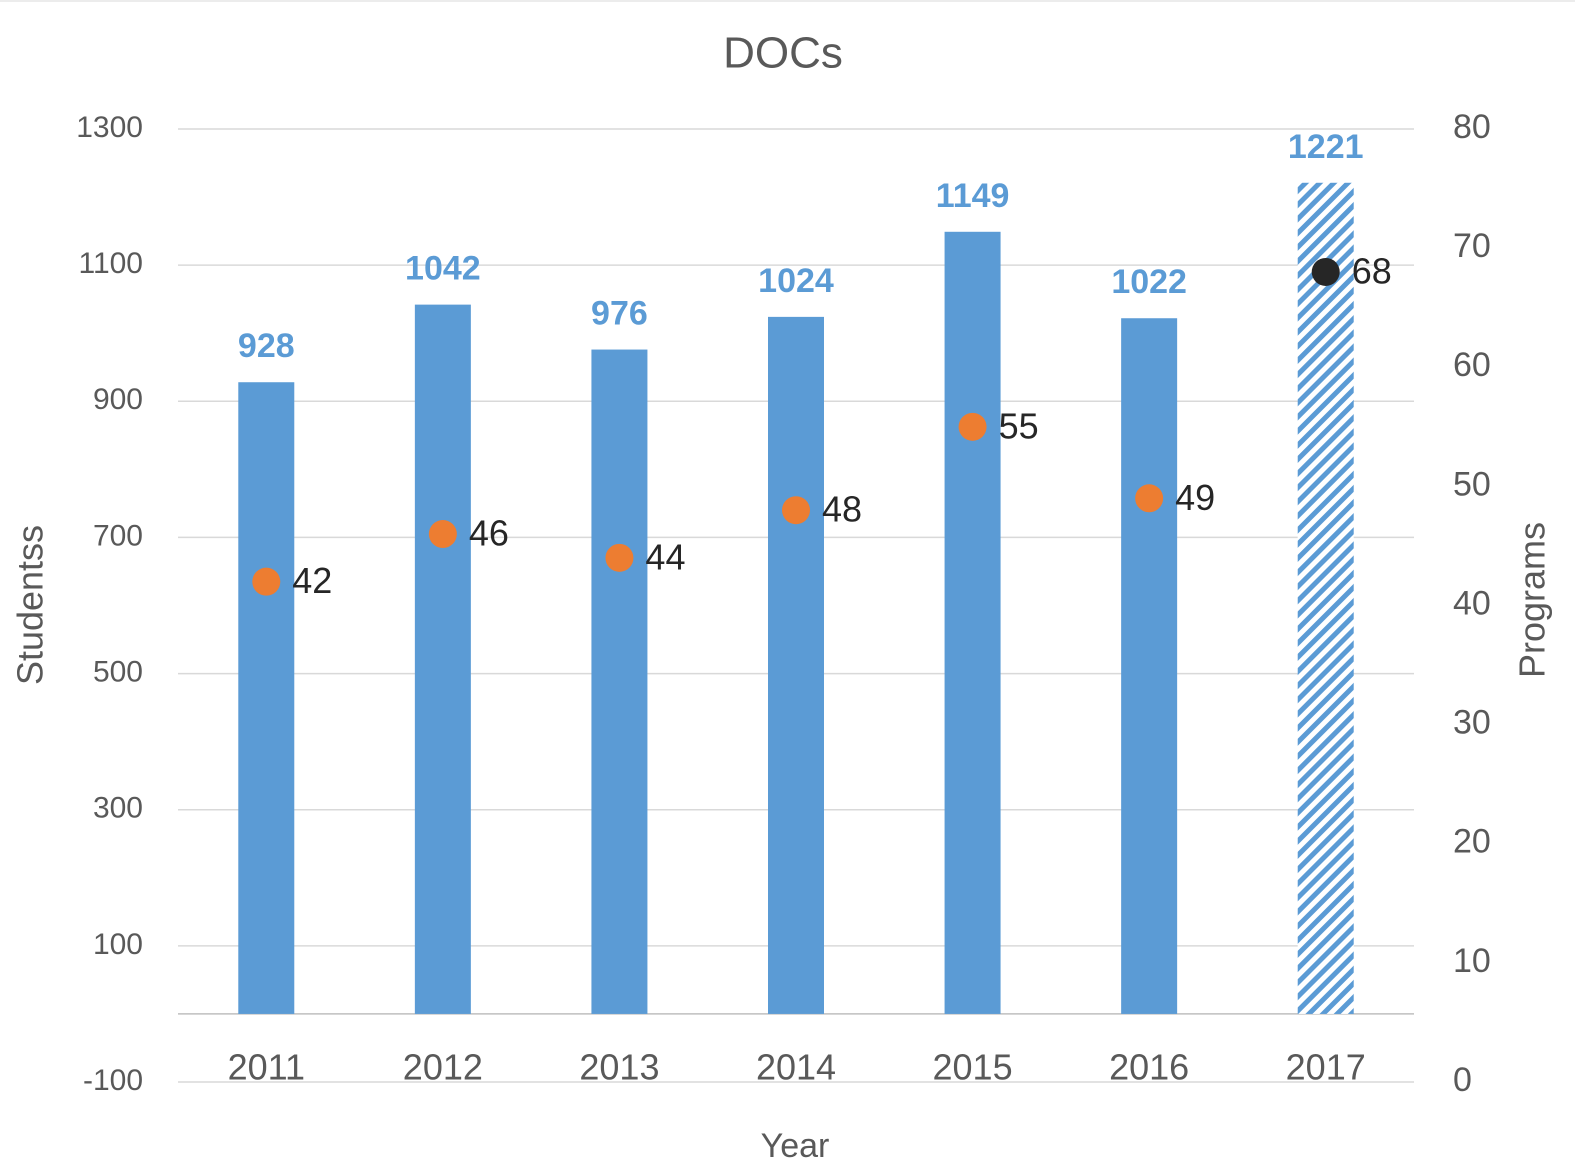 This screenshot has width=1575, height=1175. I want to click on dot-value-label: 44, so click(665, 556).